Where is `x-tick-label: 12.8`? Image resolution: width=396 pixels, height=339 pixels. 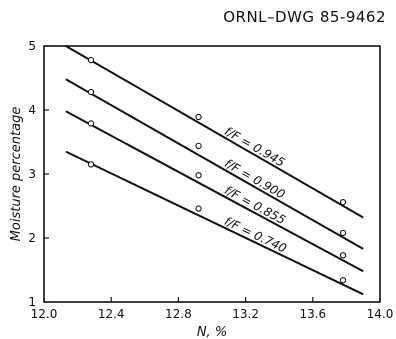
x-tick-label: 12.8 is located at coordinates (178, 314).